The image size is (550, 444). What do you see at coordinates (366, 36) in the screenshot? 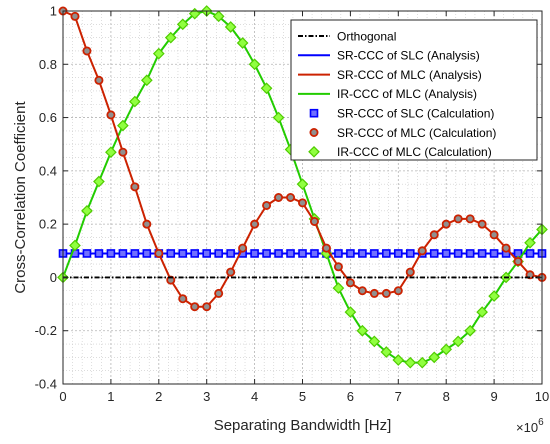
I see `legend-label: Orthogonal` at bounding box center [366, 36].